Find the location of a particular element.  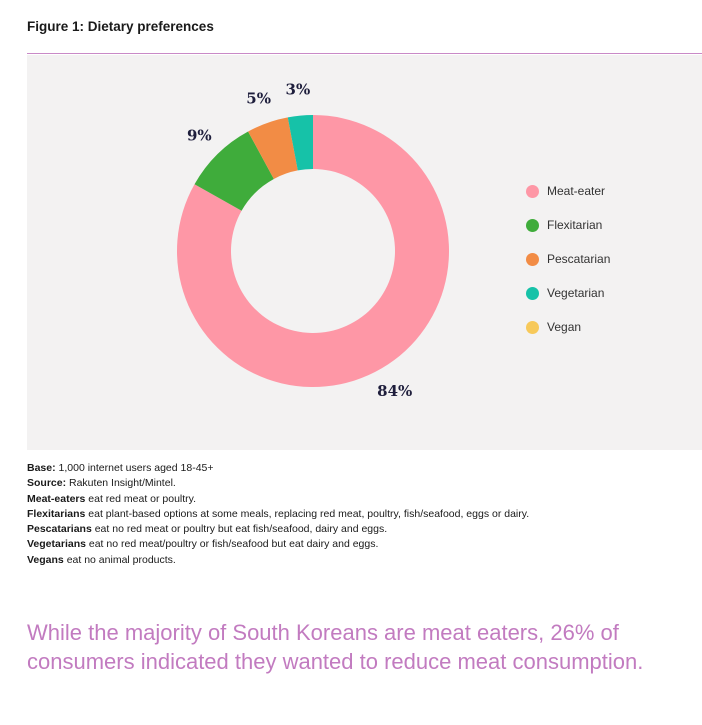

note-line: Meat-eaters eat red meat or poultry. is located at coordinates (278, 499).